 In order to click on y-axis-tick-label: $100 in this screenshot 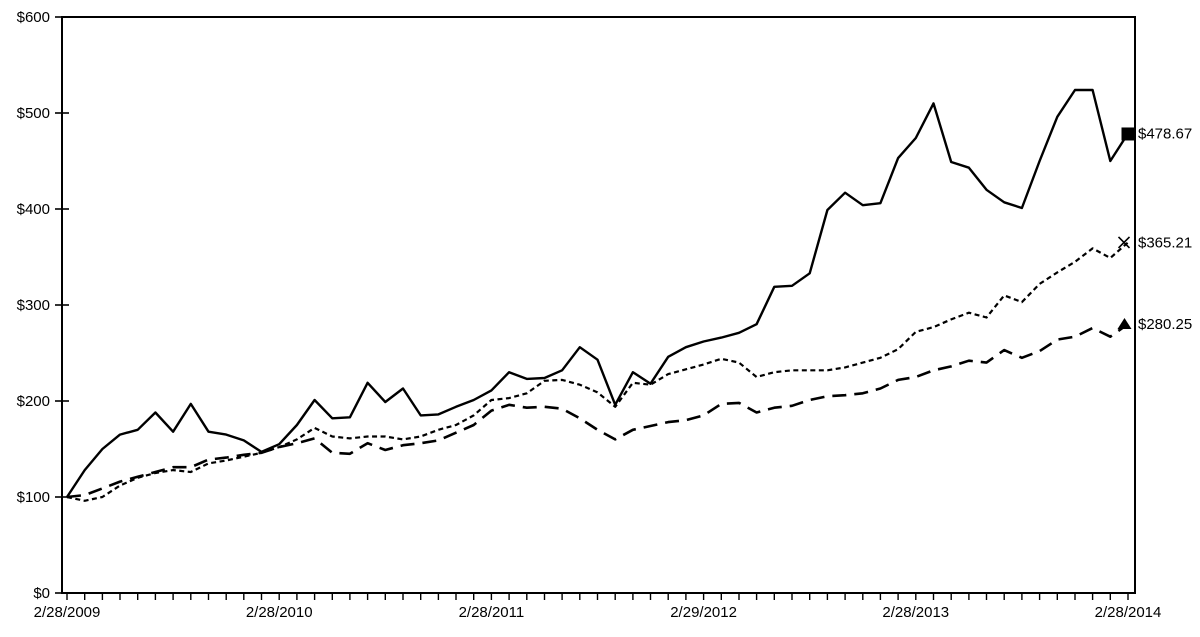, I will do `click(33, 497)`.